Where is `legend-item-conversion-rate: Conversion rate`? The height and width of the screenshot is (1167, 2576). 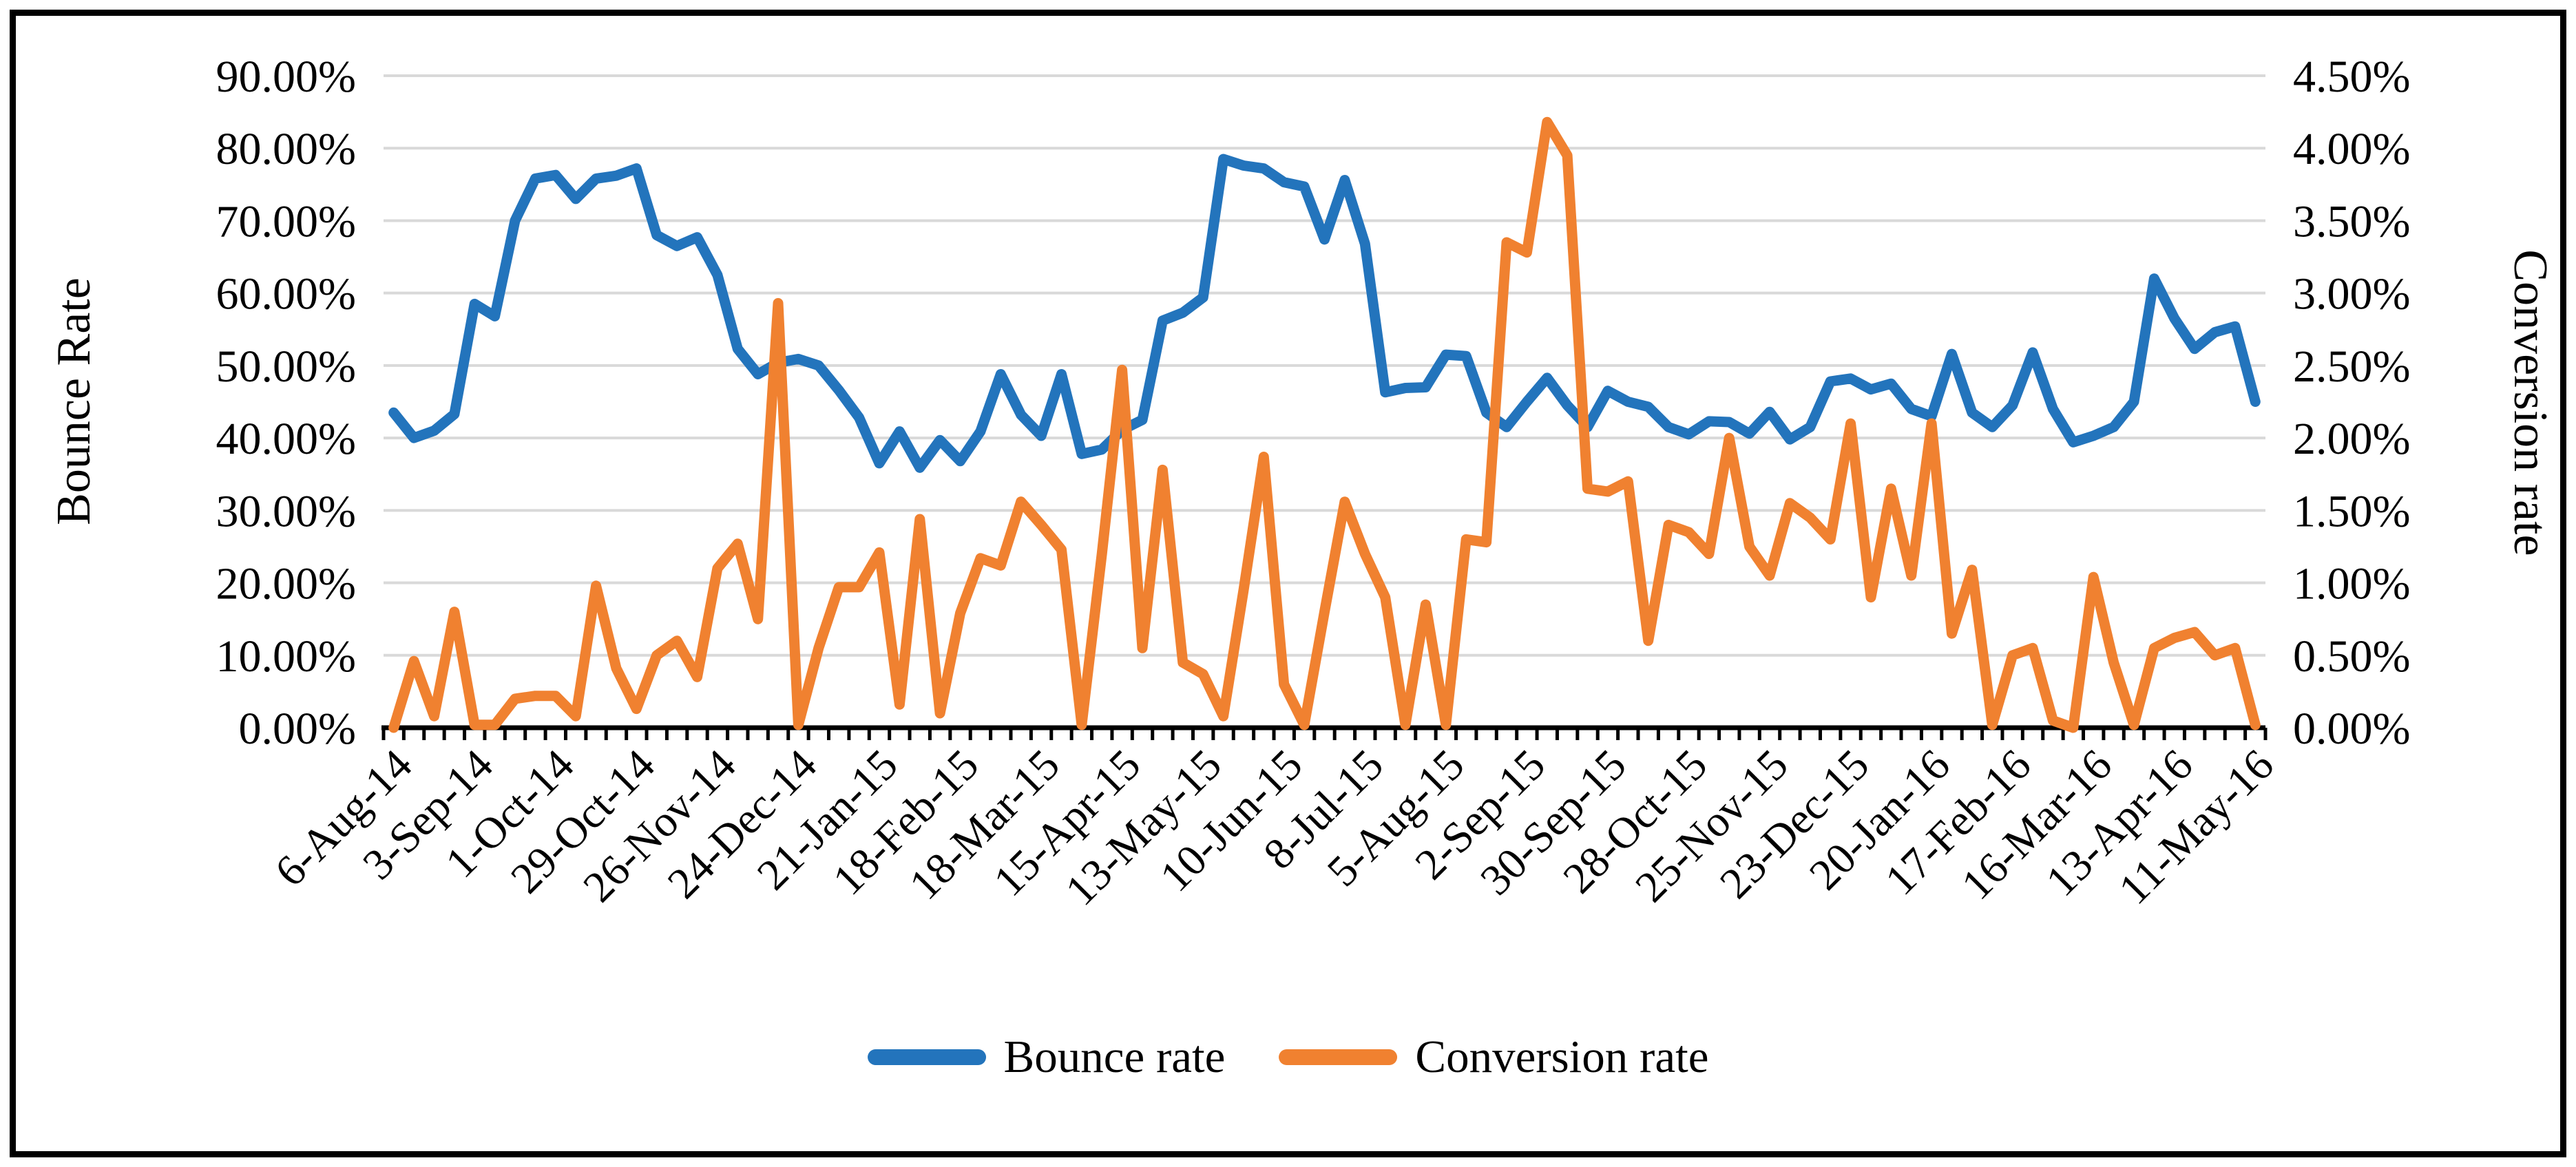
legend-item-conversion-rate: Conversion rate is located at coordinates (1493, 1057).